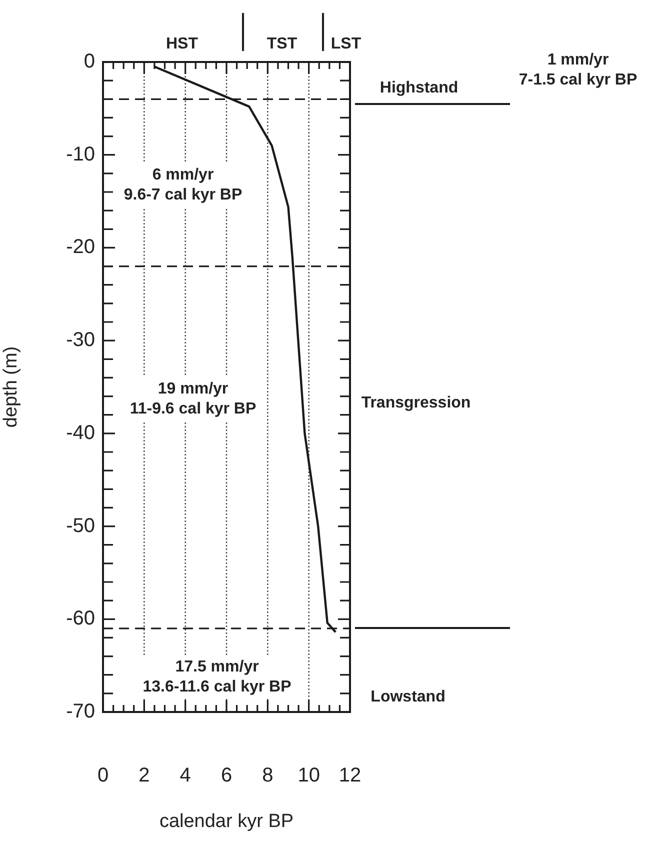 This screenshot has width=658, height=841. I want to click on annotation: 6 mm/yr 9.6-7 cal kyr BP, so click(183, 185).